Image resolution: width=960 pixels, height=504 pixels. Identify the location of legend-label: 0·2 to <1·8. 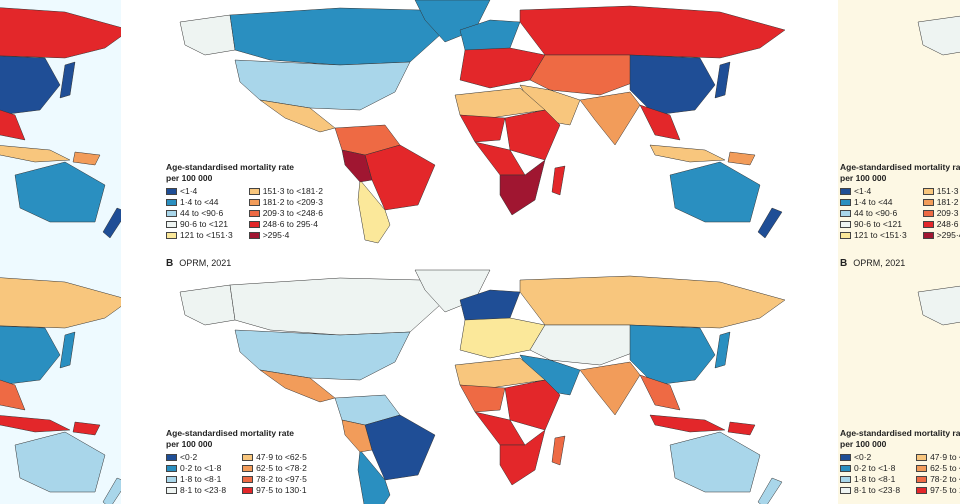
(201, 468).